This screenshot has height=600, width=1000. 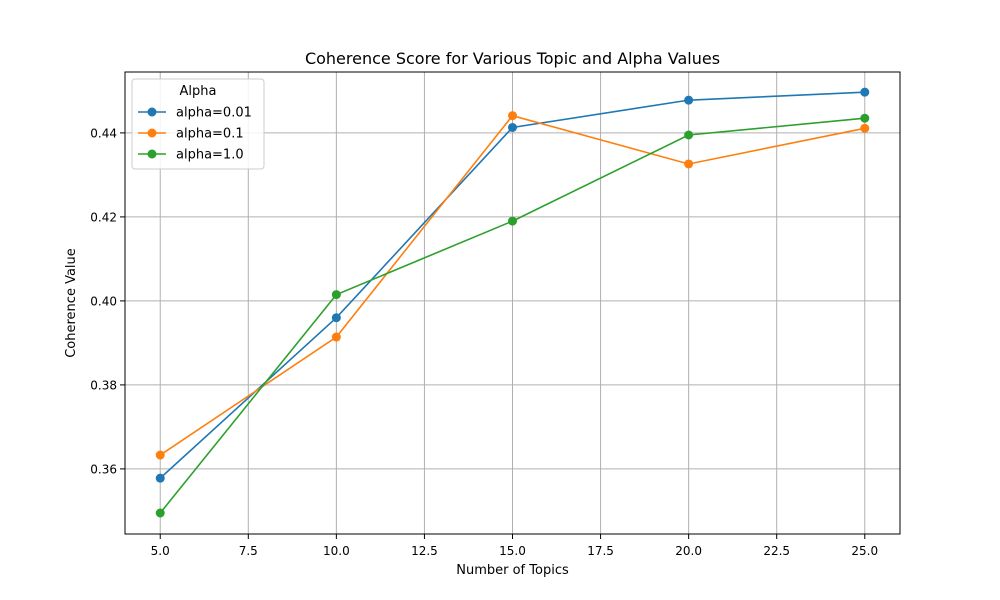 I want to click on legend-label: alpha=0.1, so click(x=210, y=134).